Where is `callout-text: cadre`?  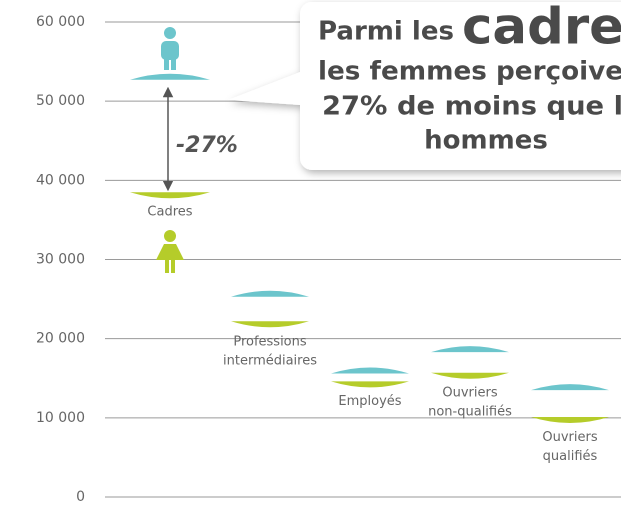 callout-text: cadre is located at coordinates (541, 28).